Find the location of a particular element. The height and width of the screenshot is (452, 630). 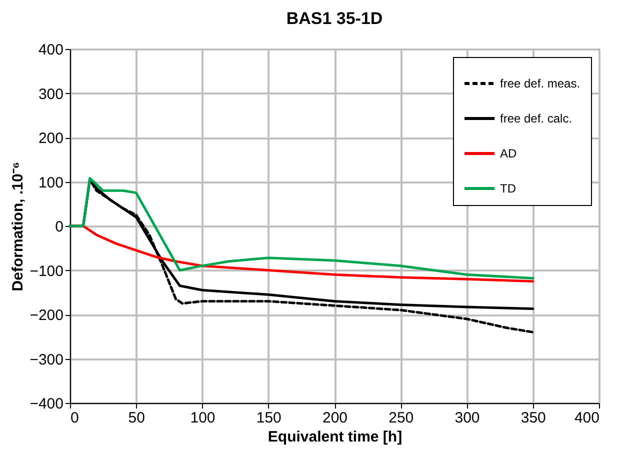

y-tick-label: −200 is located at coordinates (47, 315).